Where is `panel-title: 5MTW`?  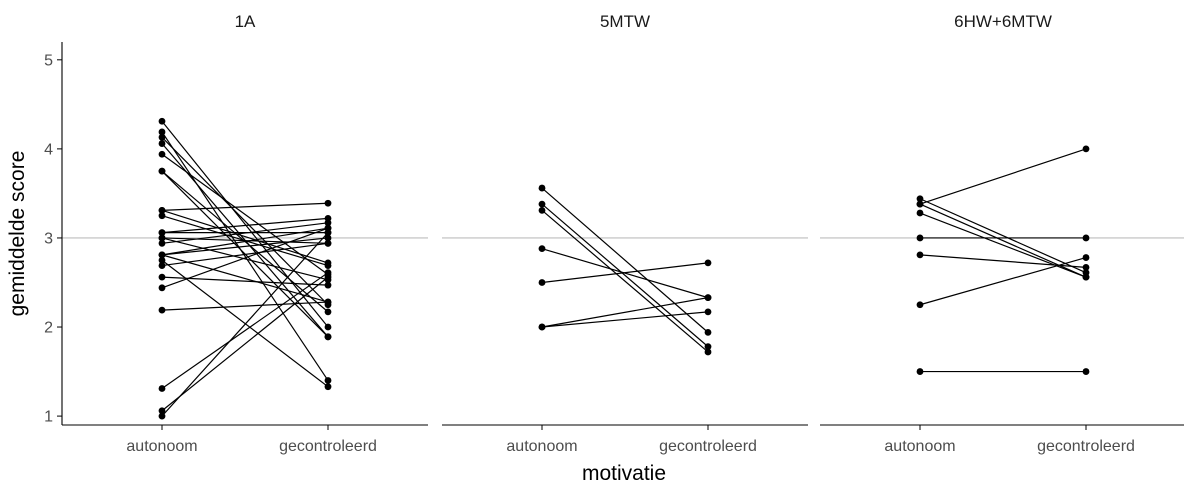 panel-title: 5MTW is located at coordinates (625, 21).